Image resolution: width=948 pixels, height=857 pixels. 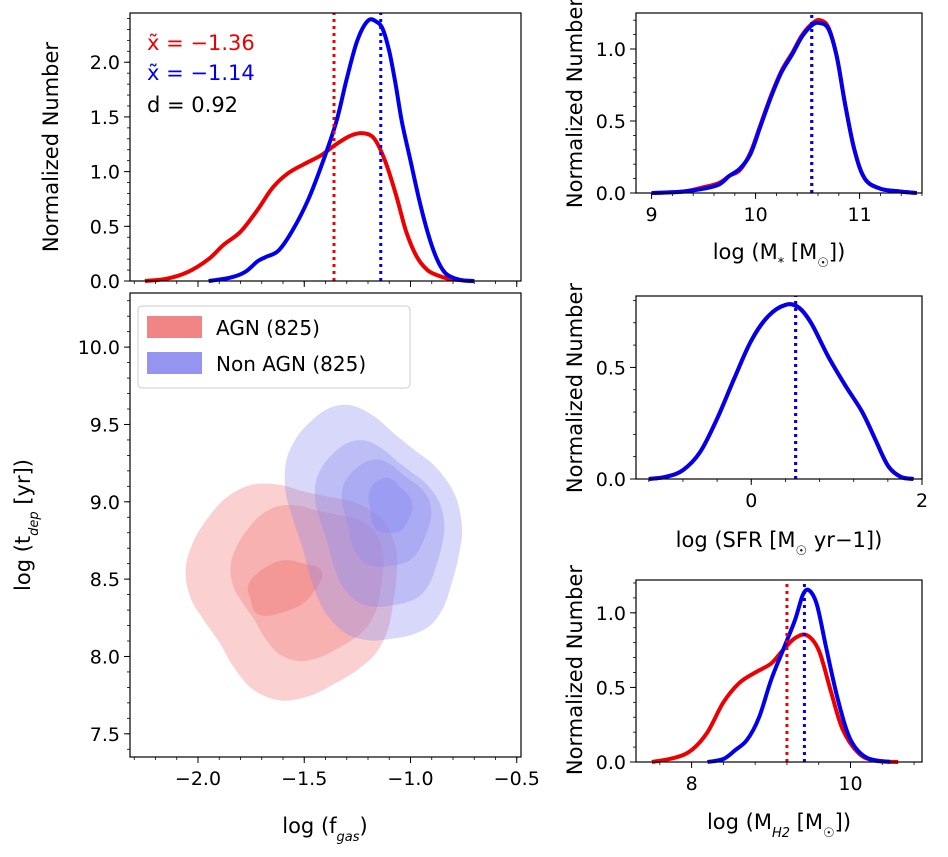 What do you see at coordinates (324, 829) in the screenshot?
I see `contour-xlabel: log (fgas)` at bounding box center [324, 829].